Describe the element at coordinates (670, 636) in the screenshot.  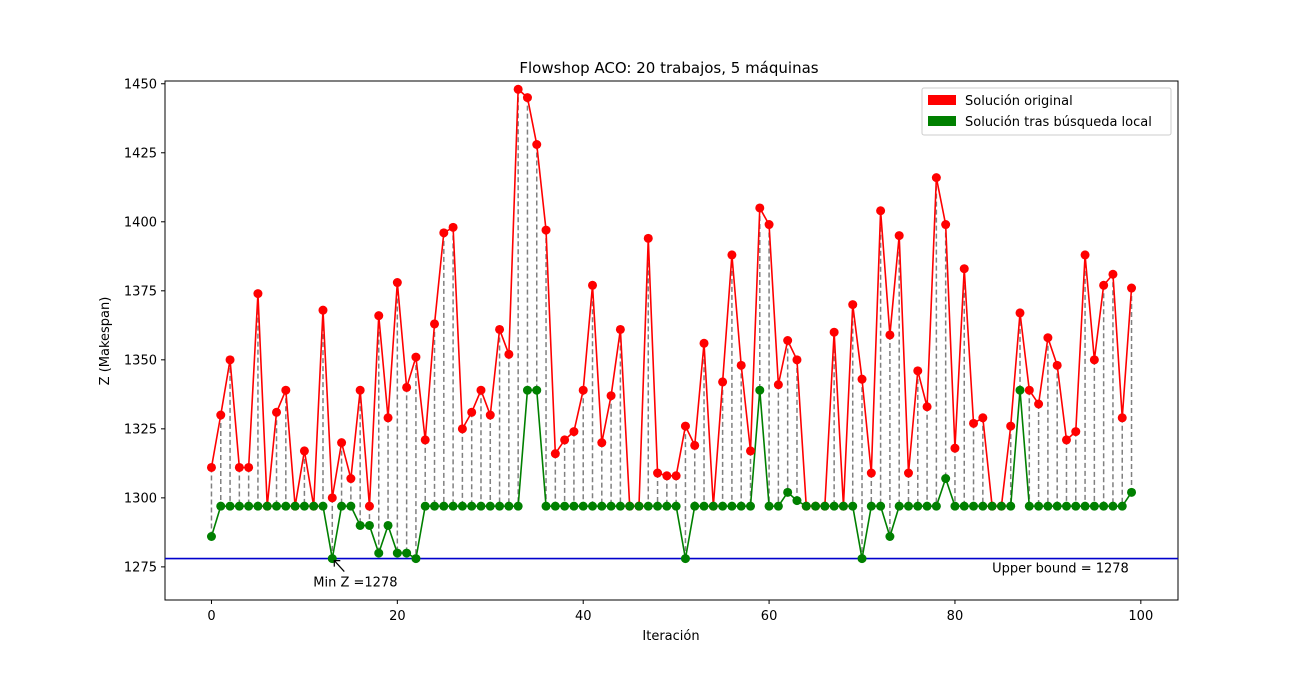
I see `x-axis-label: Iteración` at that location.